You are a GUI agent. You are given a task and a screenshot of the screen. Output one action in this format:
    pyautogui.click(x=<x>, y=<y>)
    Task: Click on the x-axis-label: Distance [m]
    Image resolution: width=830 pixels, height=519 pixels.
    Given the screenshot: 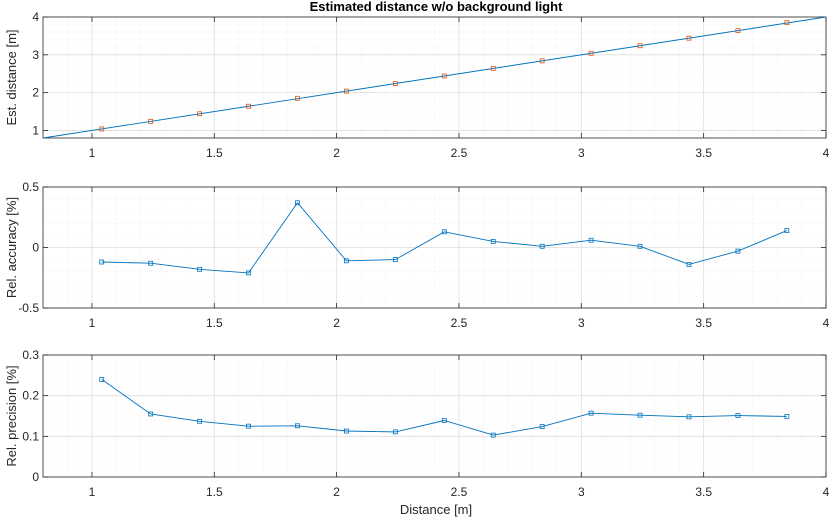 What is the action you would take?
    pyautogui.click(x=436, y=509)
    